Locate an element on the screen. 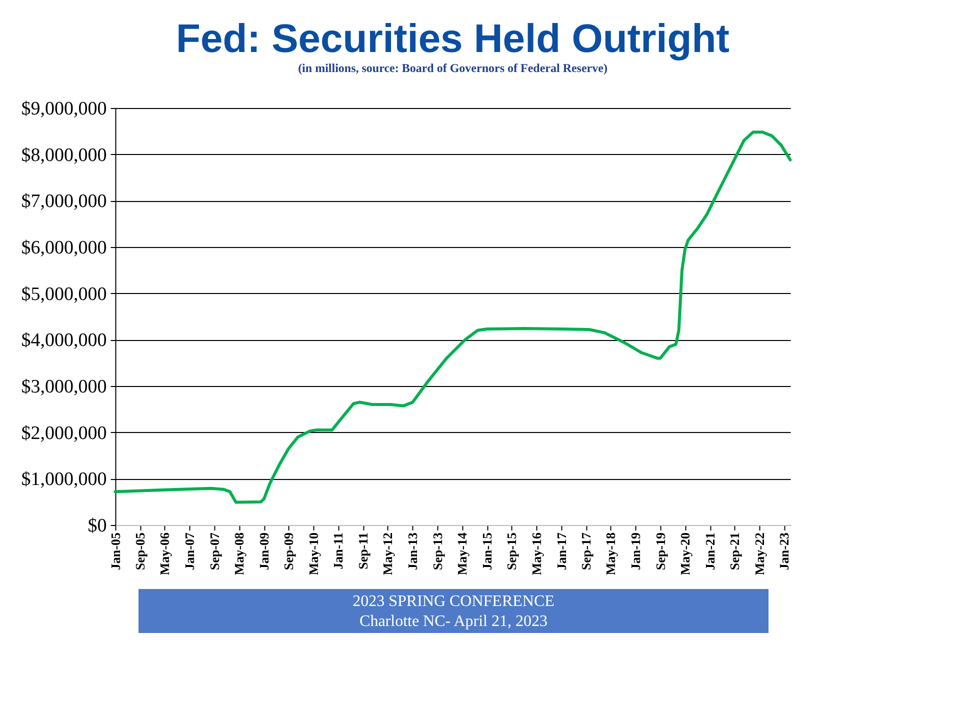 This screenshot has width=959, height=721. x-tick-label: Jan-09 is located at coordinates (264, 551).